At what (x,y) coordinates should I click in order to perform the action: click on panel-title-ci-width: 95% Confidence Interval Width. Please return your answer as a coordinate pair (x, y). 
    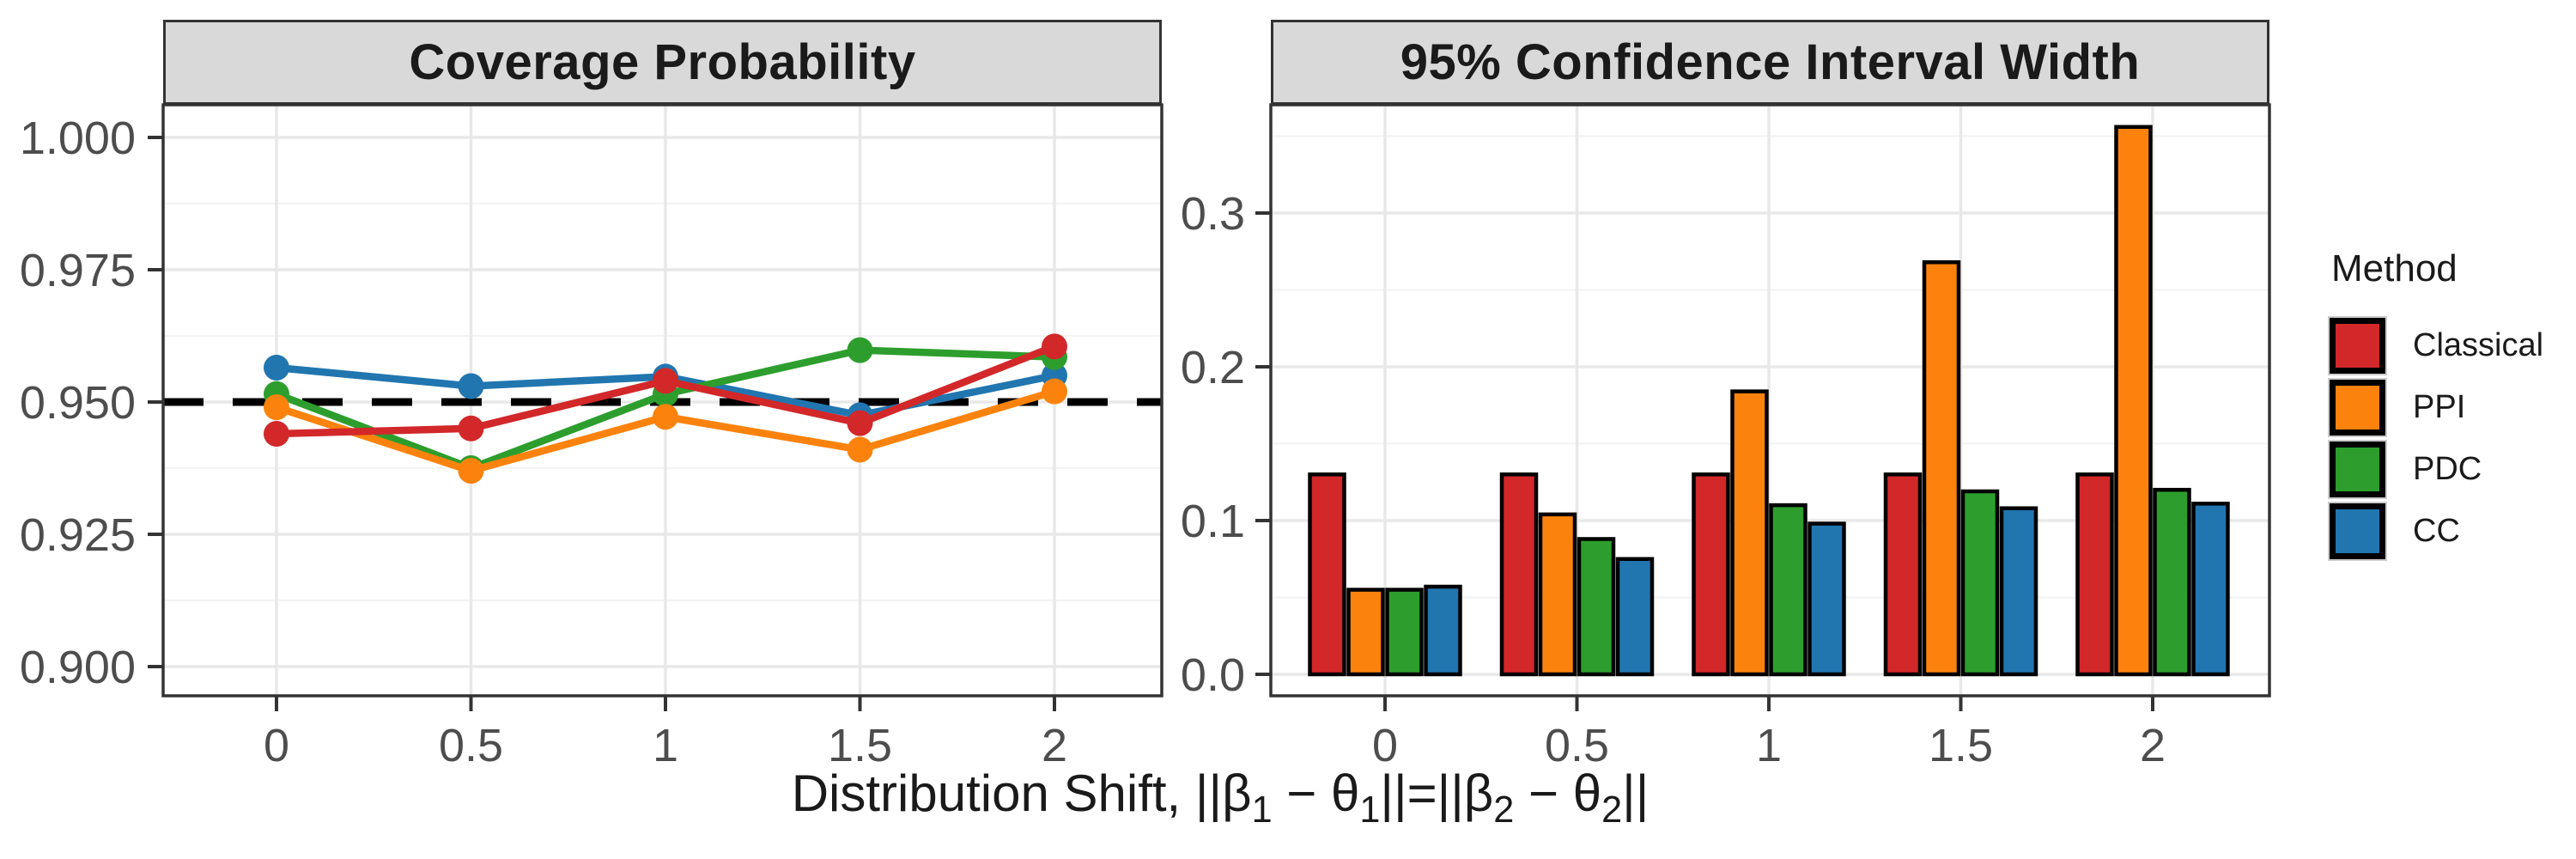
    Looking at the image, I should click on (1770, 62).